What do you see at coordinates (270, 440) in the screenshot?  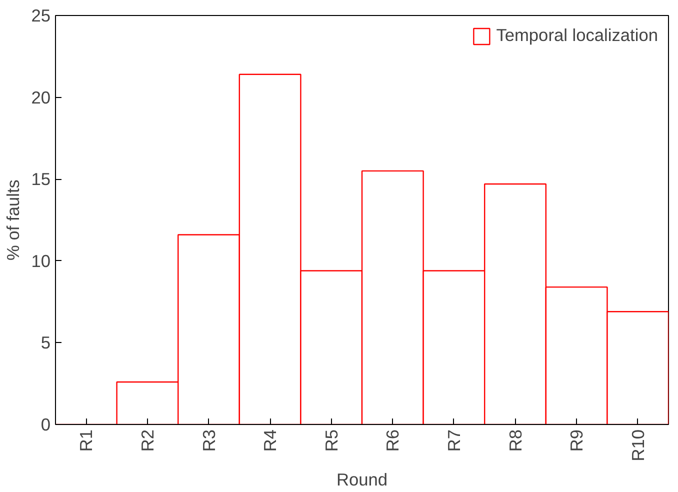 I see `x-tick-label: R4` at bounding box center [270, 440].